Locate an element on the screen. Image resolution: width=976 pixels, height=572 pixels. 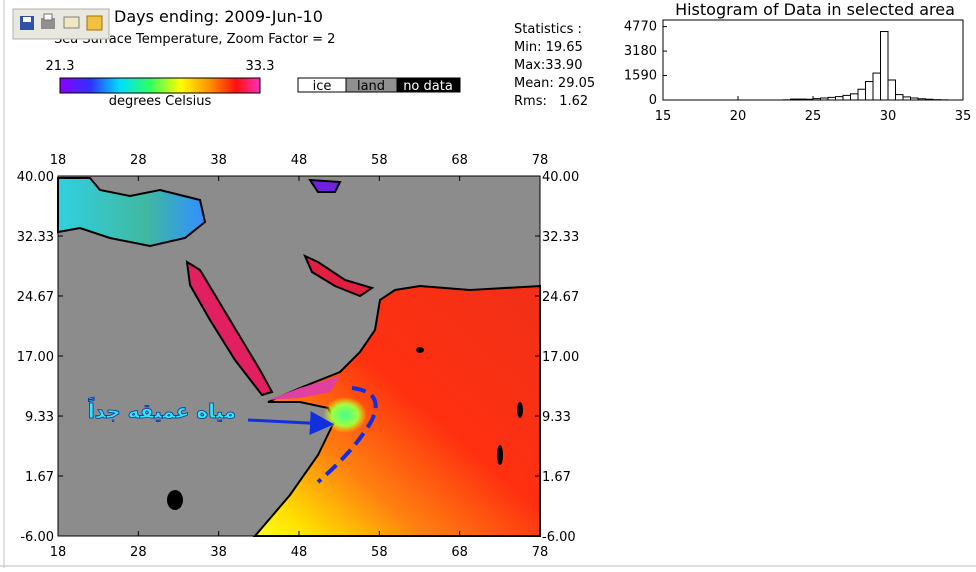
open-button is located at coordinates (94, 23).